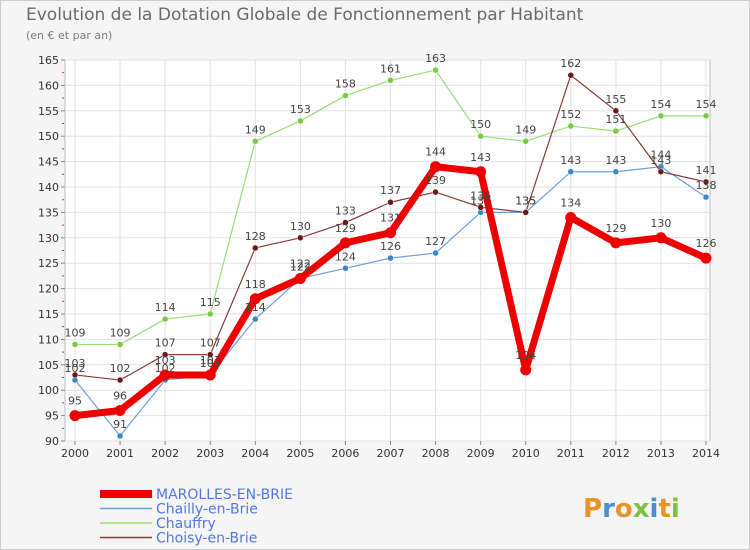  I want to click on data-label-marolles-en-brie: 134, so click(570, 202).